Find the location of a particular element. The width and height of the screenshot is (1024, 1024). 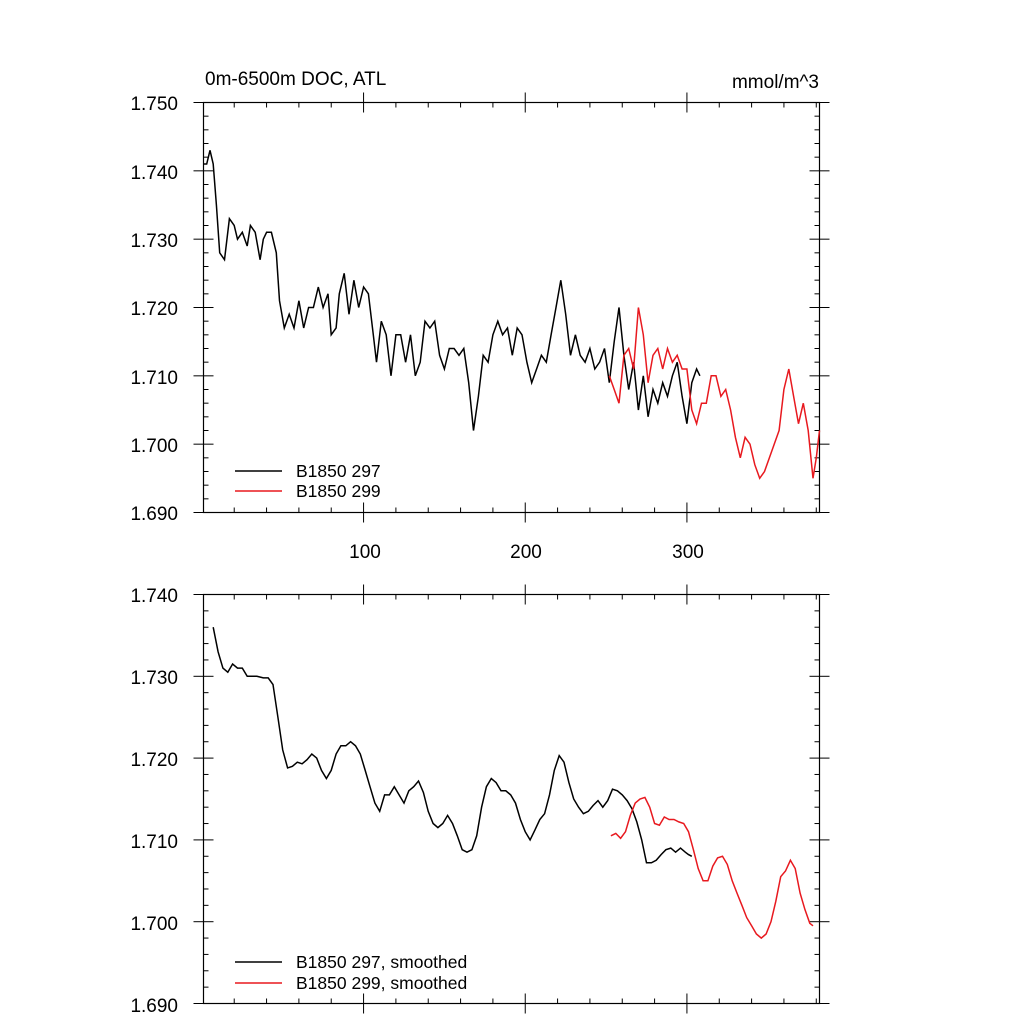

top-legend: B1850 297 B1850 299 is located at coordinates (308, 481).